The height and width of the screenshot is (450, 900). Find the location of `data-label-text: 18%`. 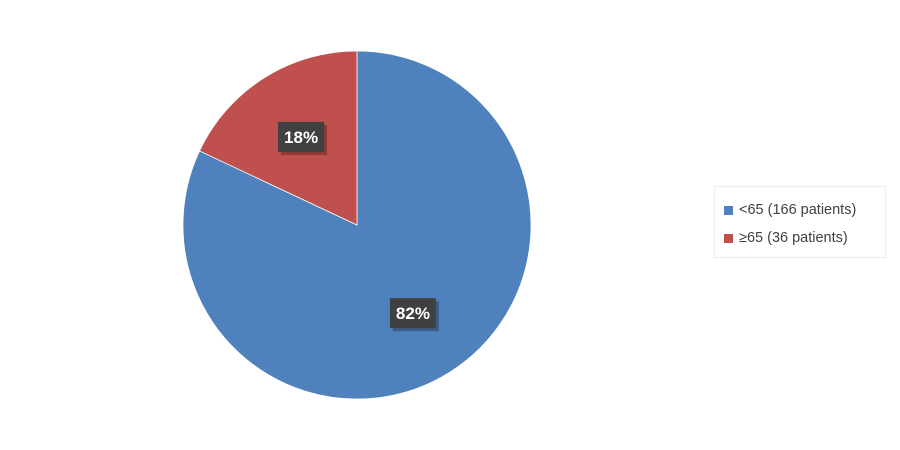

data-label-text: 18% is located at coordinates (301, 137).